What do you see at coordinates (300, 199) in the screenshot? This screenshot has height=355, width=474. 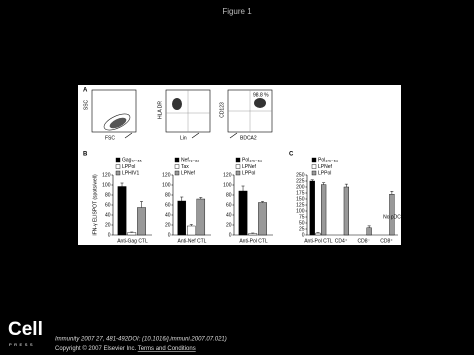 I see `y-tick-label: 150` at bounding box center [300, 199].